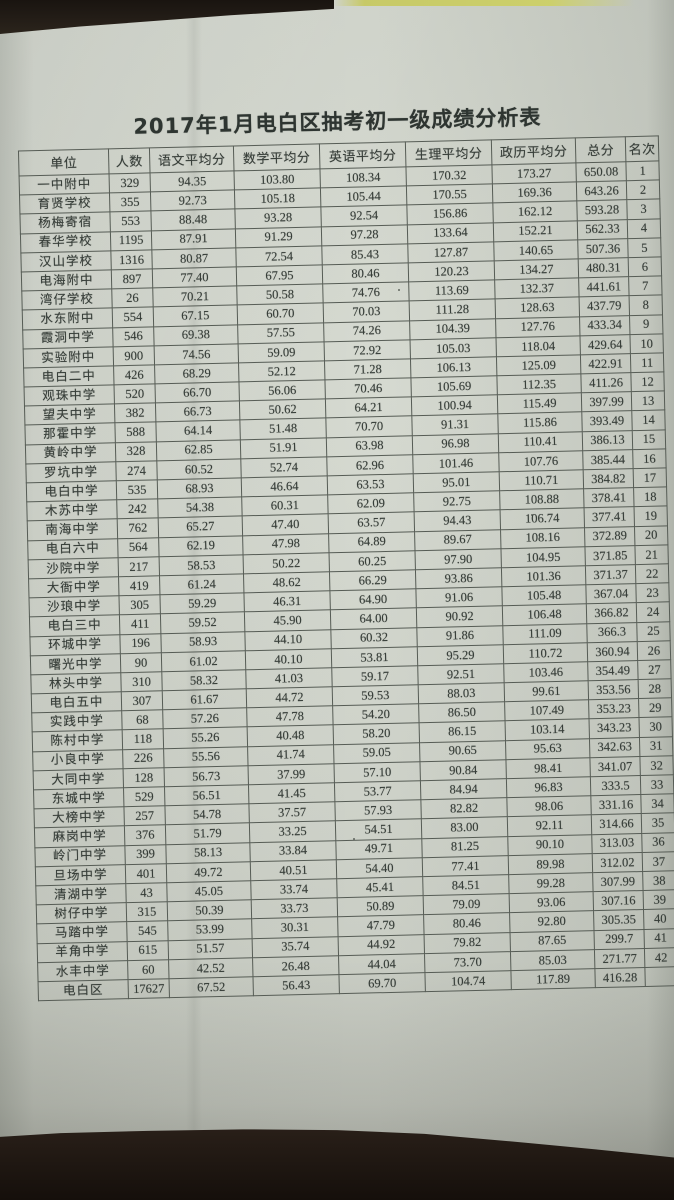  Describe the element at coordinates (144, 796) in the screenshot. I see `cell-count: 529` at that location.